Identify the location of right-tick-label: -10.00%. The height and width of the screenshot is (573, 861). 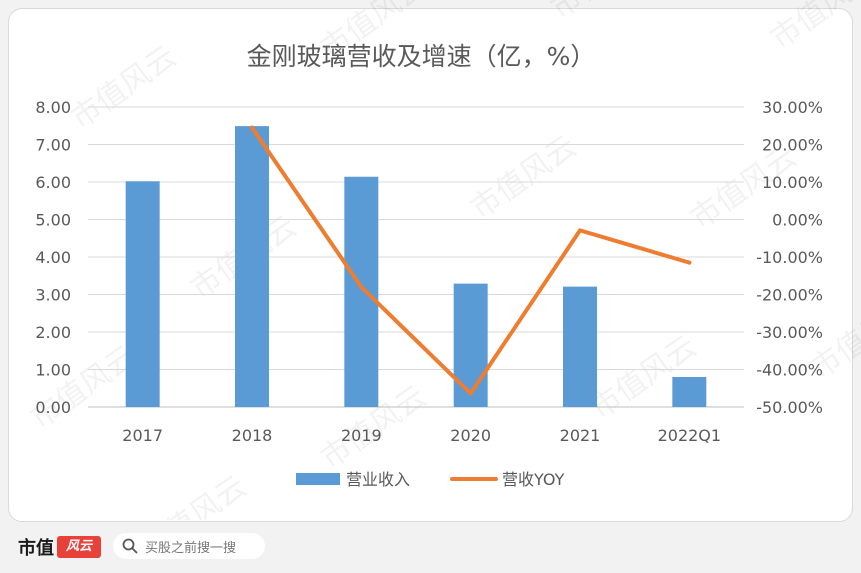
(789, 257).